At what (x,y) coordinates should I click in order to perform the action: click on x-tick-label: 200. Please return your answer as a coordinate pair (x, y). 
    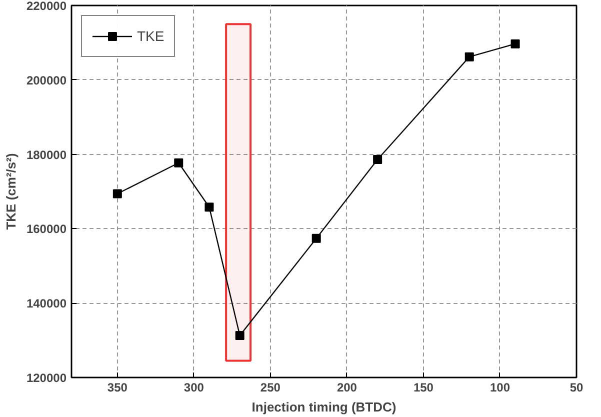
    Looking at the image, I should click on (347, 387).